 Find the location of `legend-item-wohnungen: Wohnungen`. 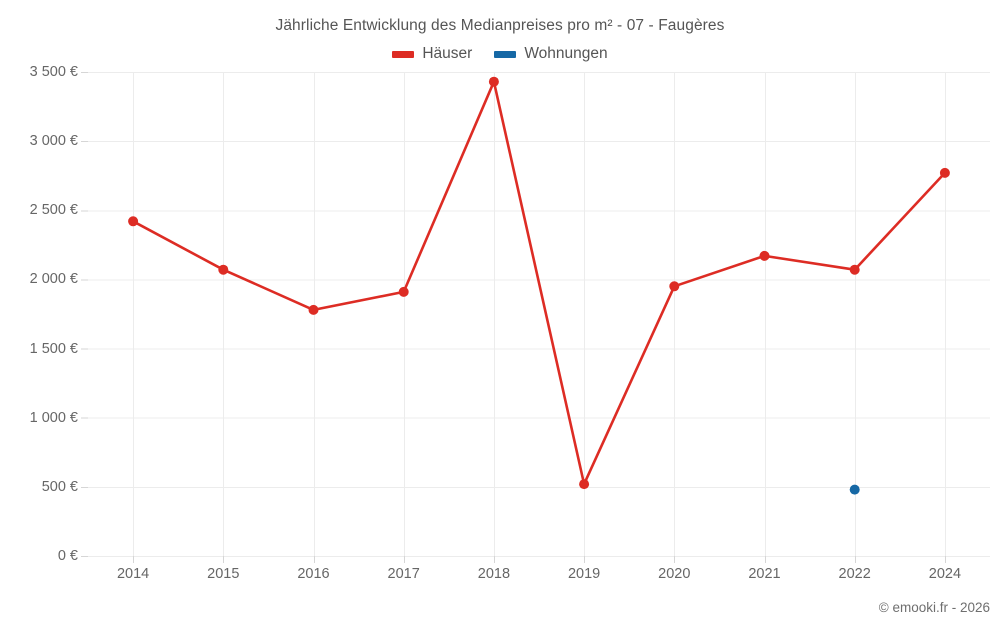

legend-item-wohnungen: Wohnungen is located at coordinates (551, 54).